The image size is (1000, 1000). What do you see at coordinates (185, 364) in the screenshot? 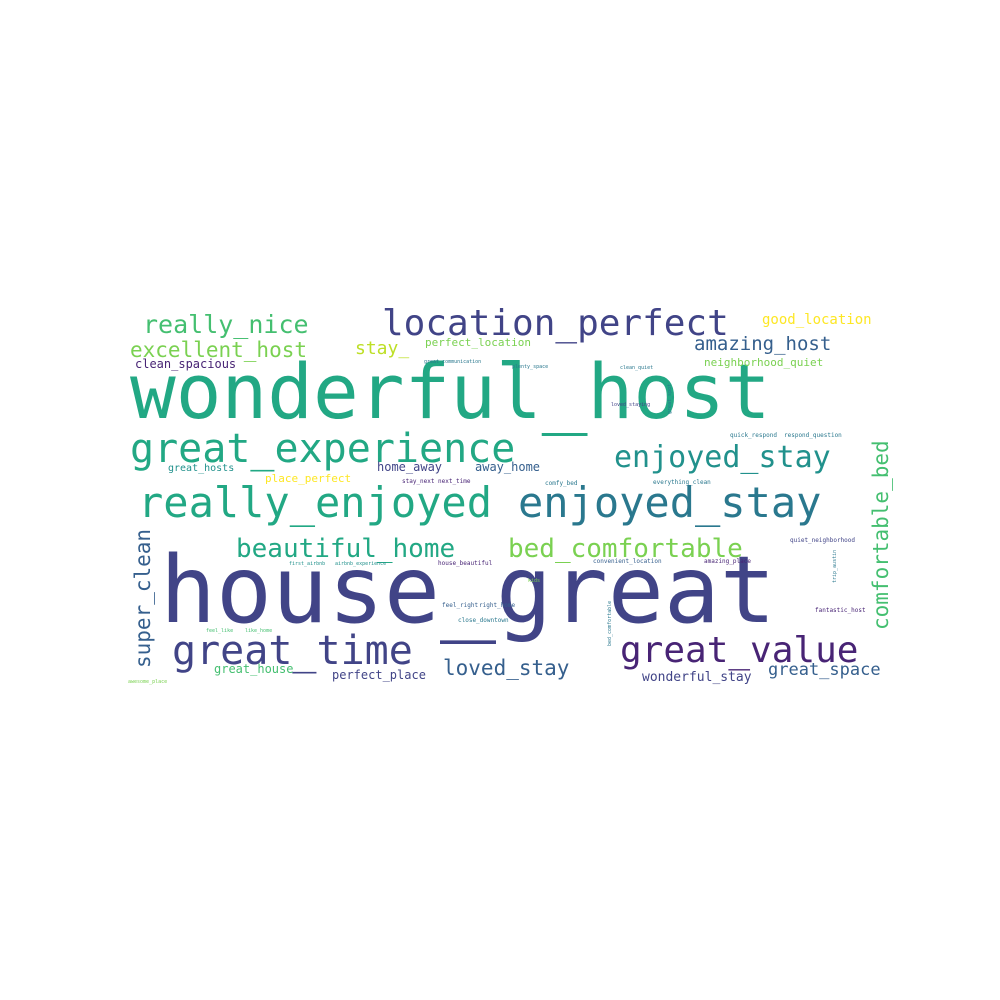
I see `word-clean-spacious: clean_spacious` at bounding box center [185, 364].